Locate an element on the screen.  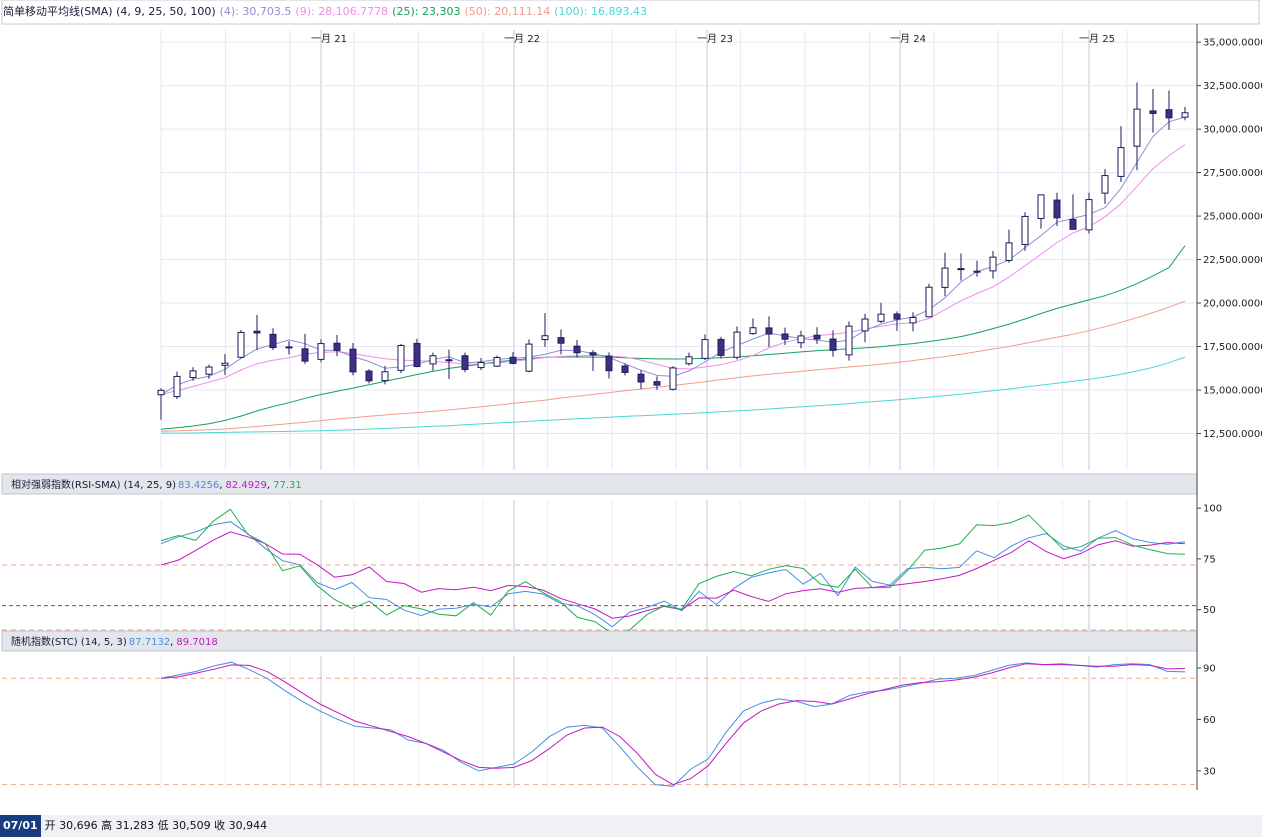
x-tick-label: 一月 24 is located at coordinates (908, 39).